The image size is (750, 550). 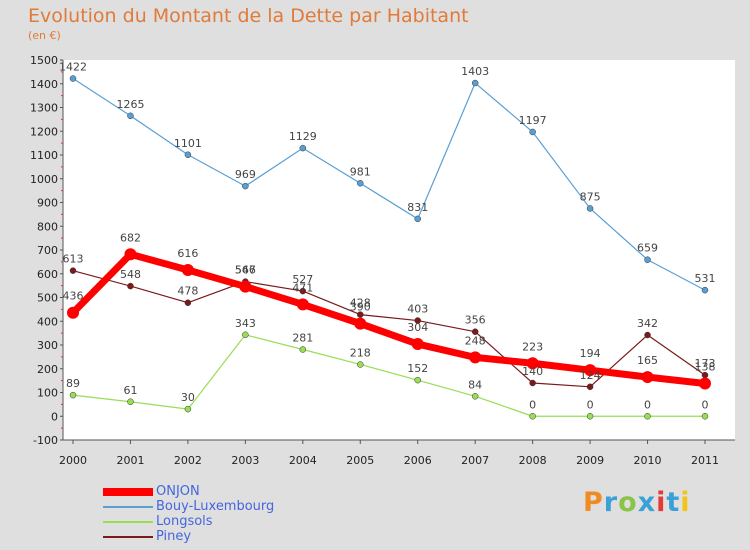 I want to click on data-label-longsols: 61, so click(x=130, y=390).